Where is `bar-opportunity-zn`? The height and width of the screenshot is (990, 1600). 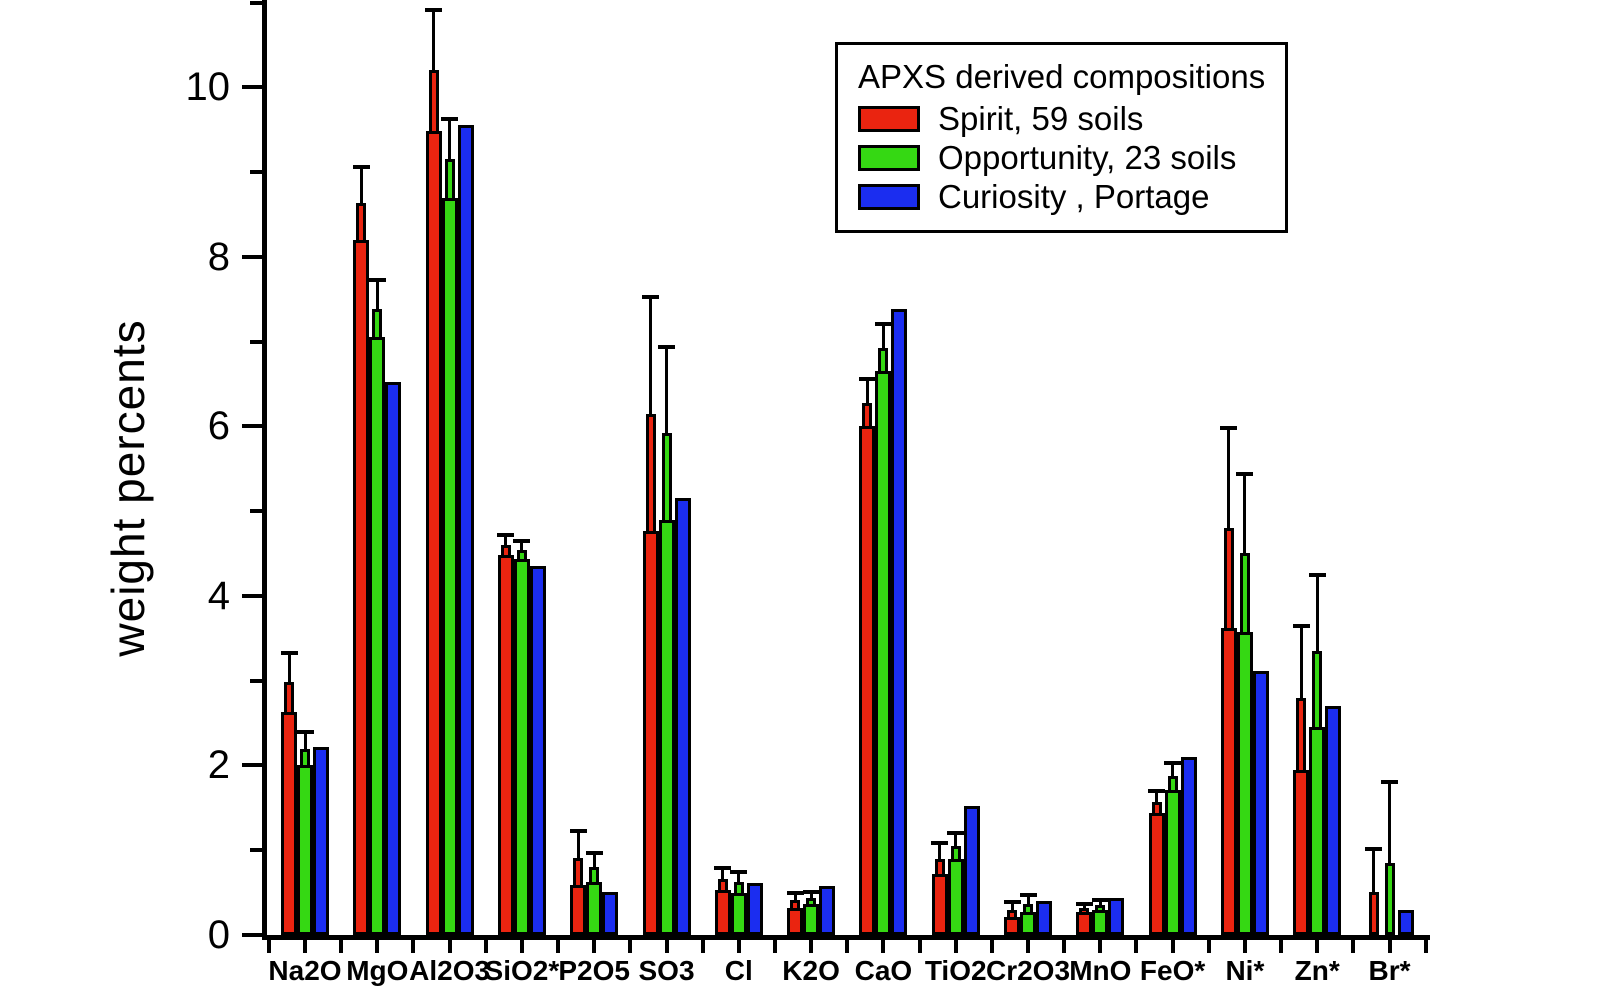
bar-opportunity-zn is located at coordinates (1317, 831).